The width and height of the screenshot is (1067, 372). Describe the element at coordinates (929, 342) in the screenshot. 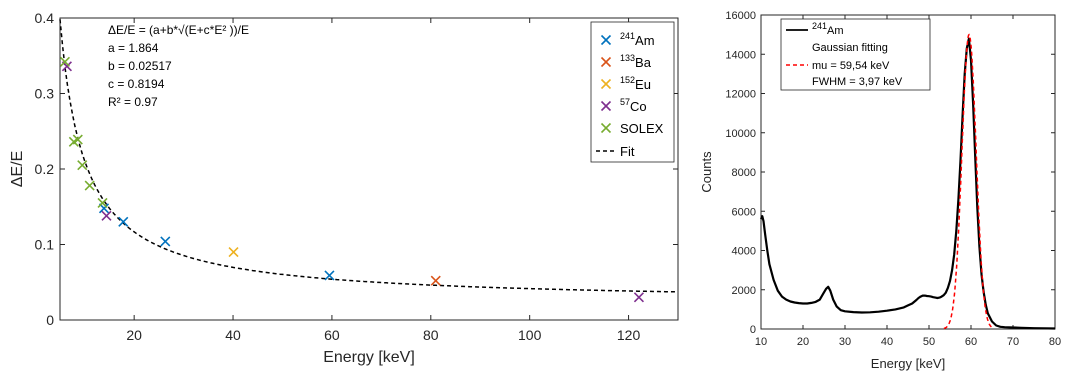

I see `right-x-tick-label: 50` at that location.